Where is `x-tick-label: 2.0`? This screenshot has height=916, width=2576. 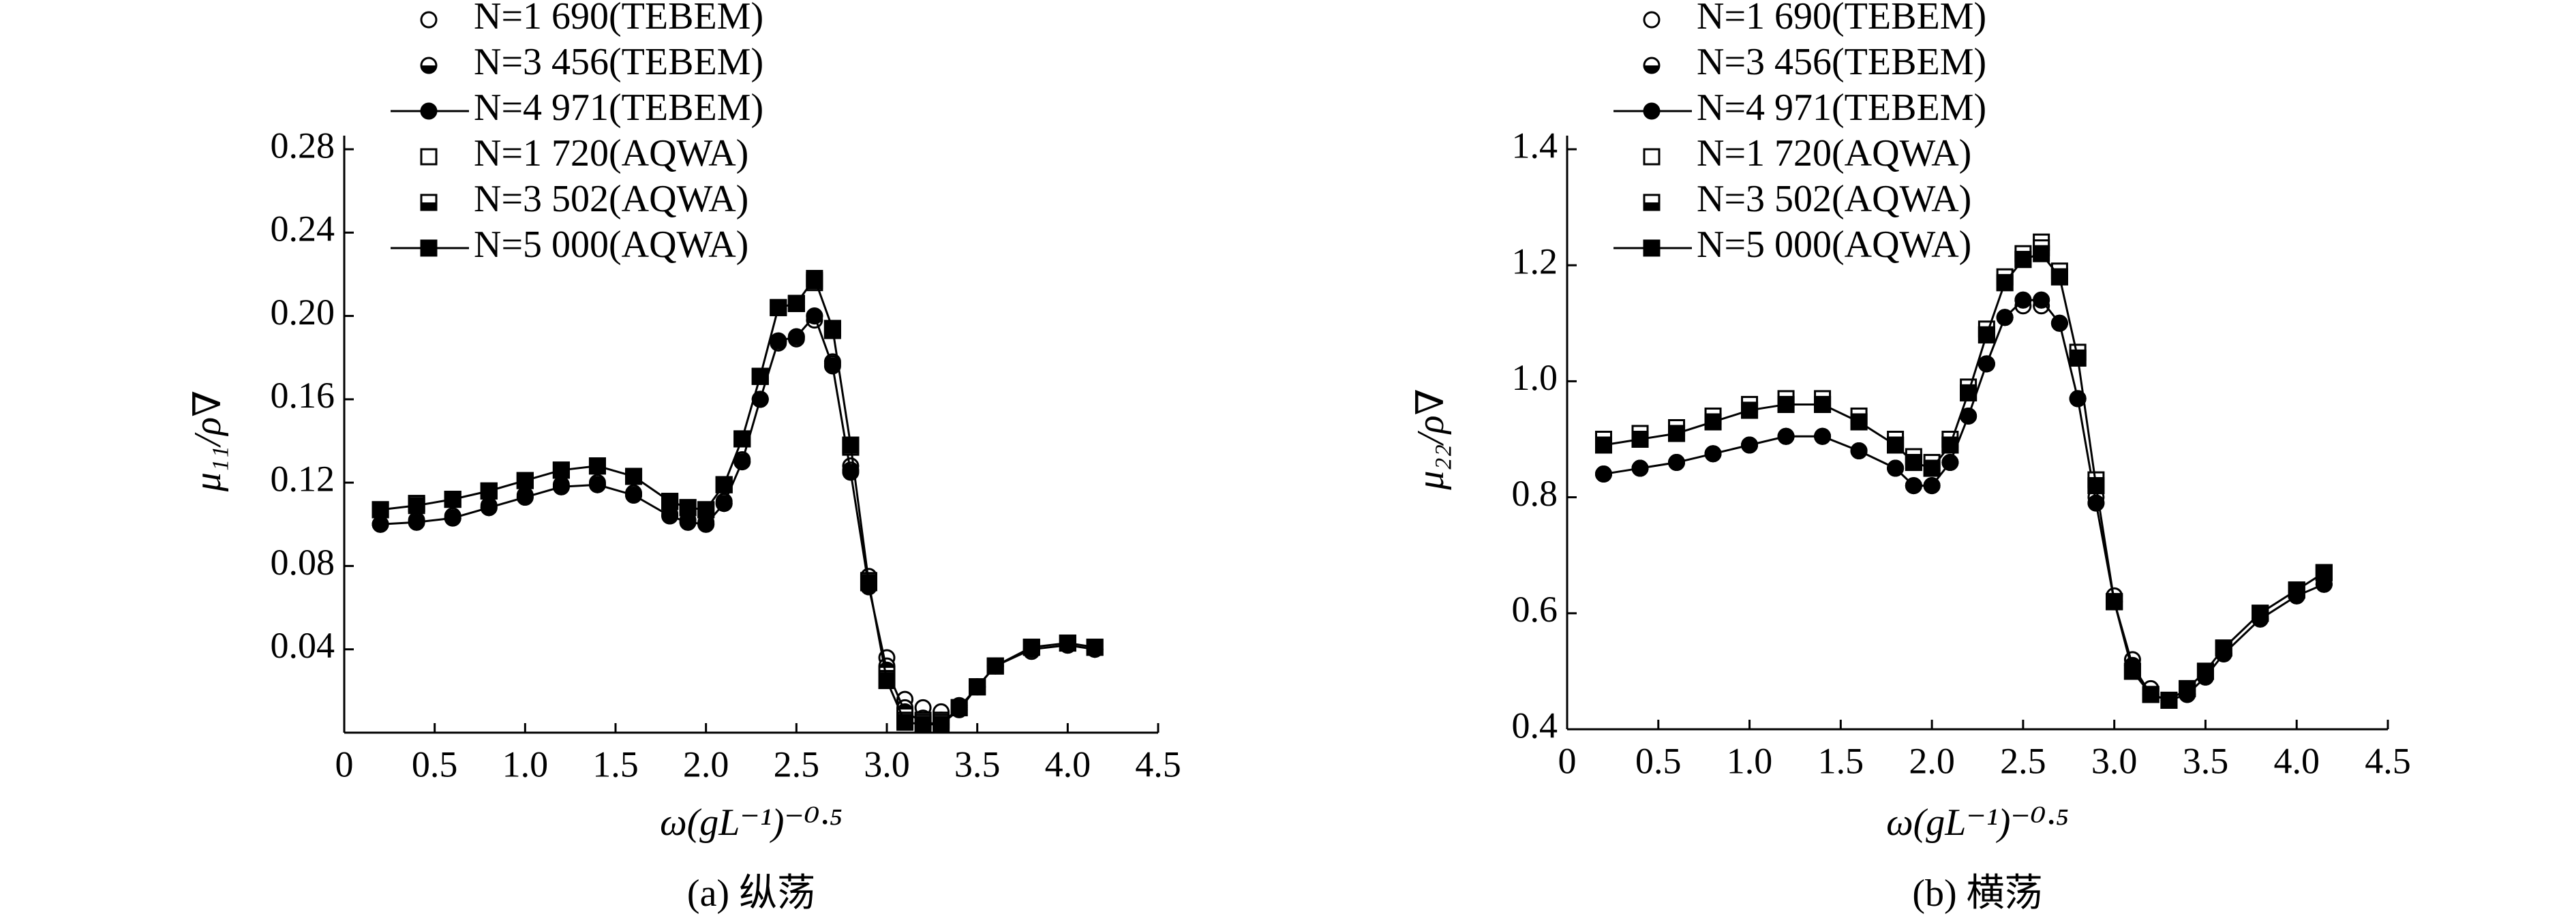 x-tick-label: 2.0 is located at coordinates (1932, 761).